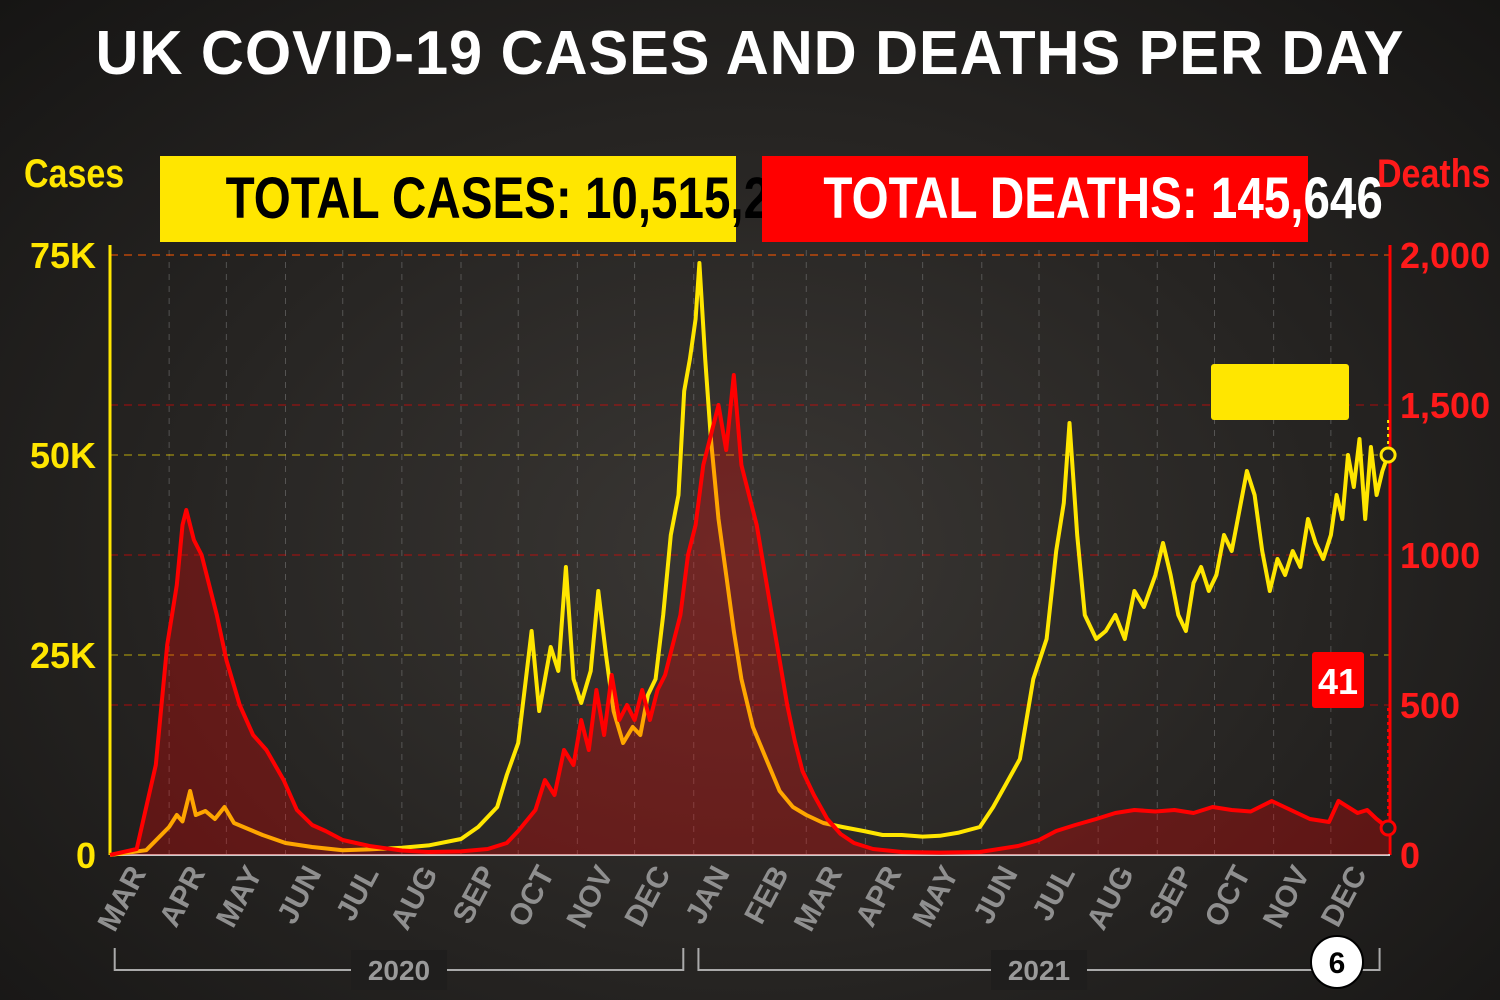 The width and height of the screenshot is (1500, 1000). I want to click on latest-cases-label-box, so click(1280, 392).